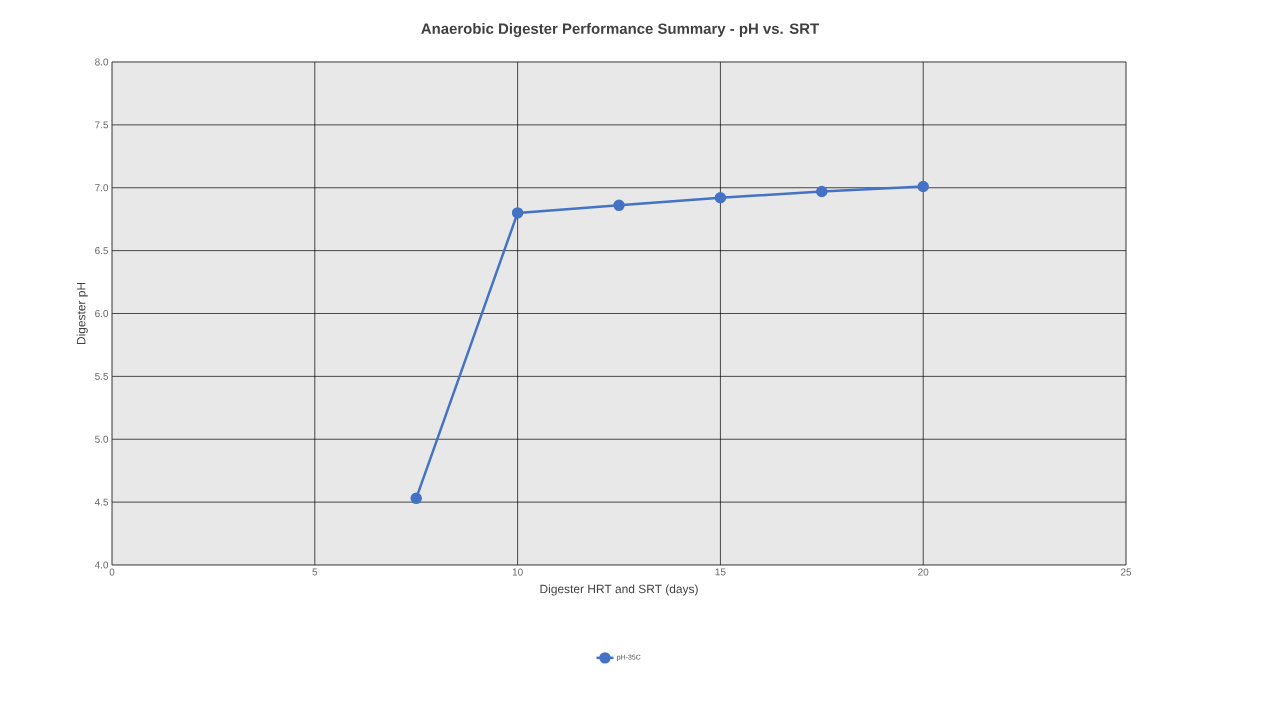 The width and height of the screenshot is (1285, 721). I want to click on x-tick-label: 20, so click(923, 572).